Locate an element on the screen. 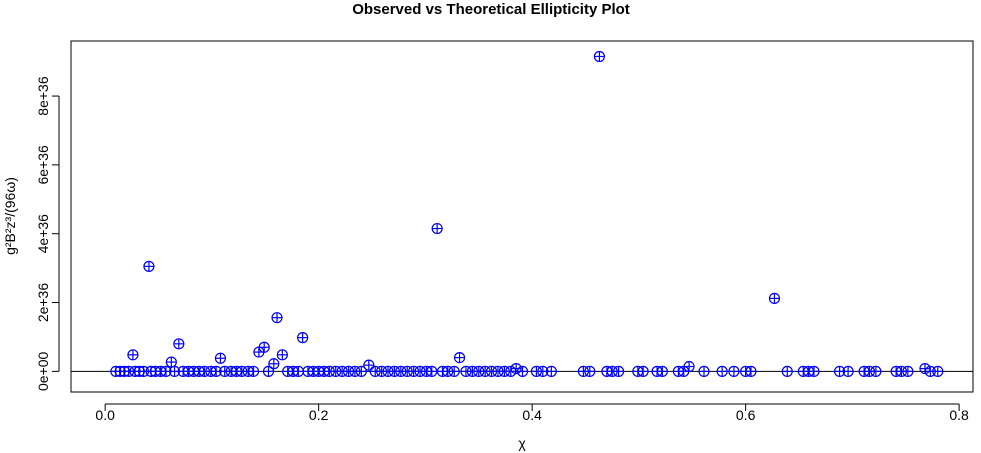 The height and width of the screenshot is (453, 981). x-tick-label: 0.0 is located at coordinates (105, 415).